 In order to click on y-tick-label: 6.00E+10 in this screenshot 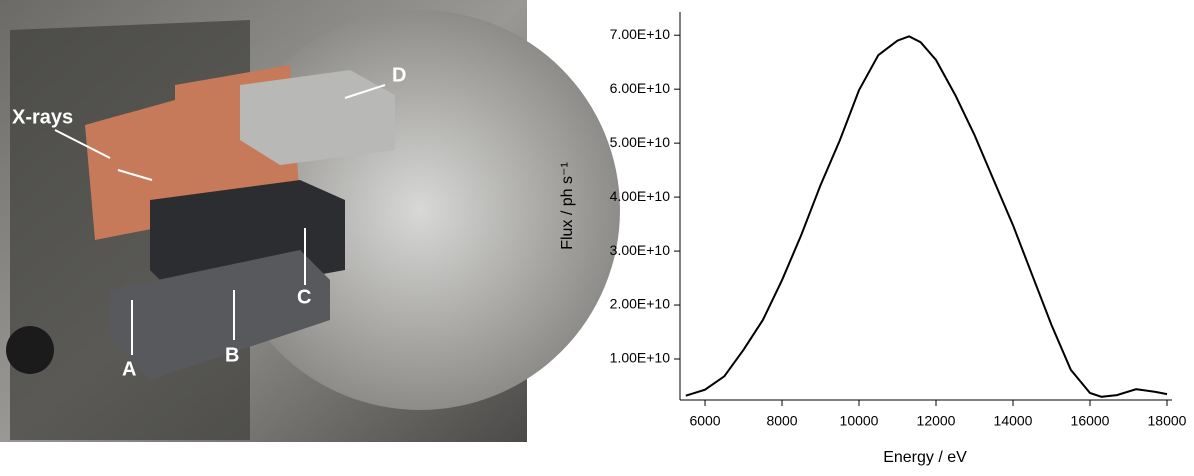, I will do `click(640, 88)`.